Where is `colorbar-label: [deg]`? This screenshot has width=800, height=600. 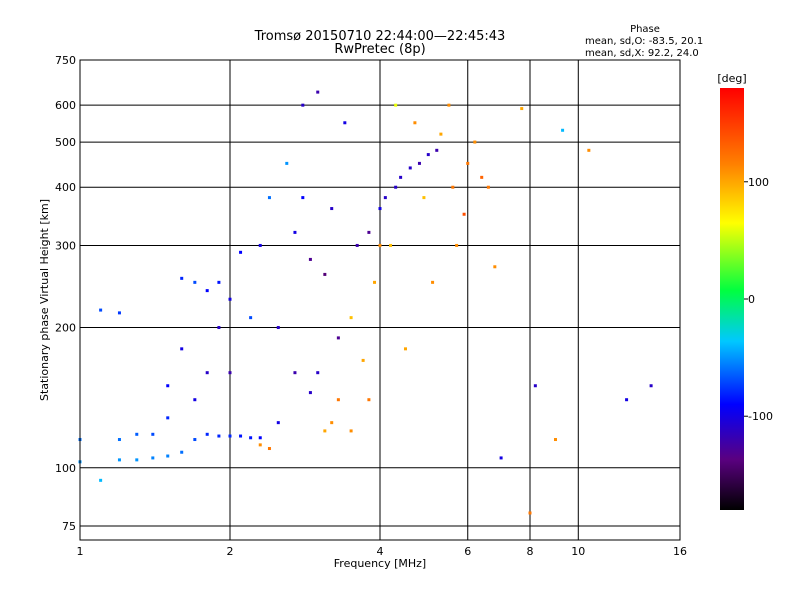
colorbar-label: [deg] is located at coordinates (731, 78).